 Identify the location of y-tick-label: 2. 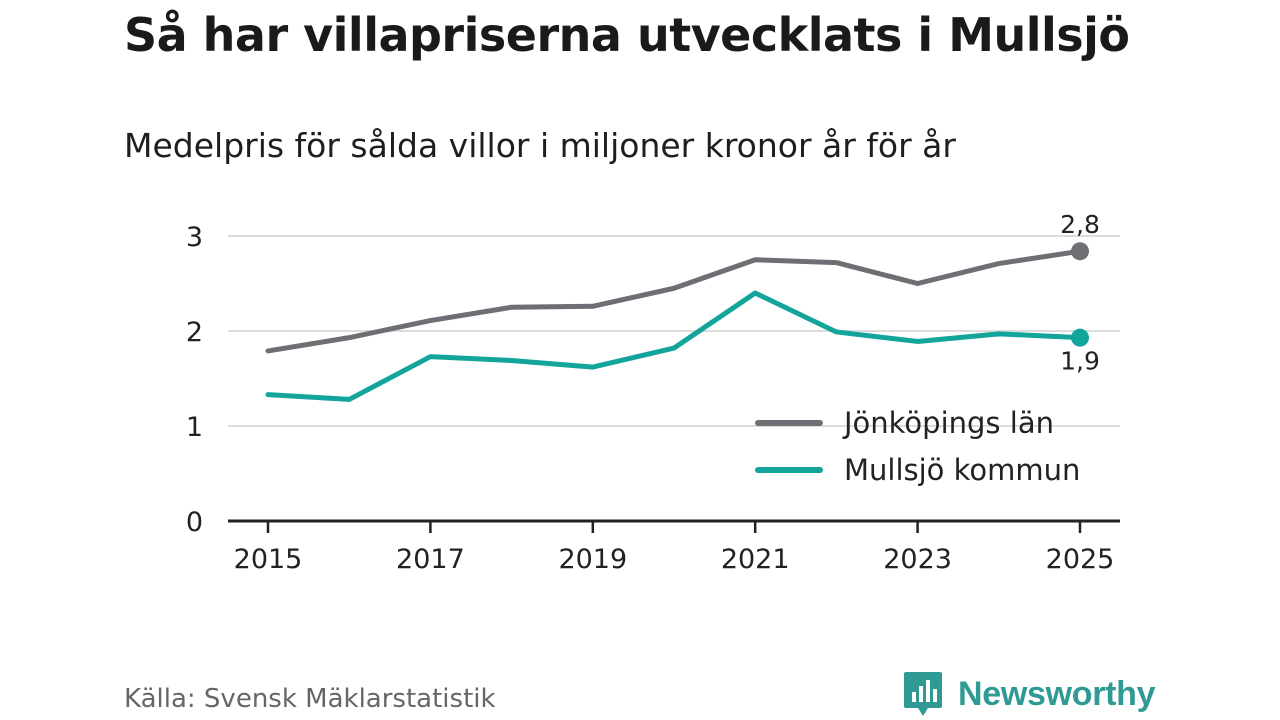
(194, 332).